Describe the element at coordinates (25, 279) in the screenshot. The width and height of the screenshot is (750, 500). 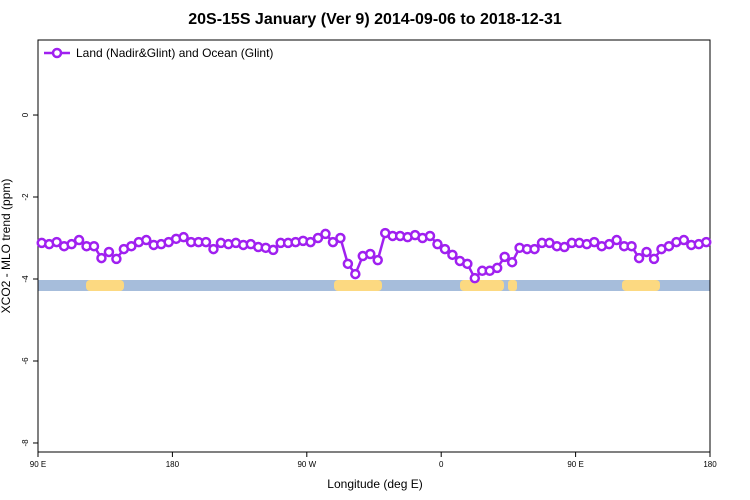
I see `y-tick-label: -4` at that location.